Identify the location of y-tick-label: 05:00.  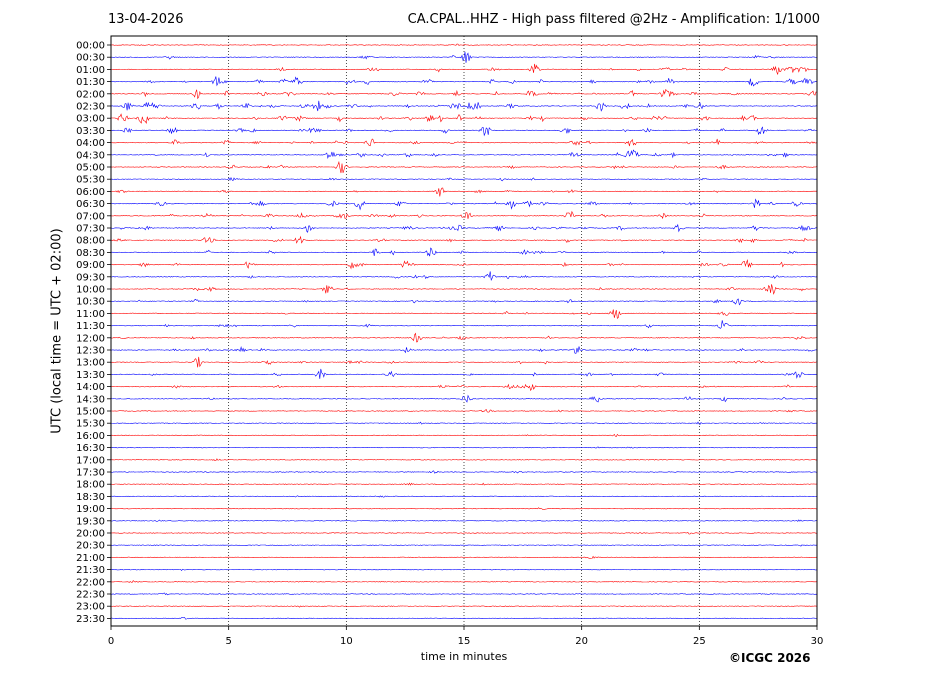
(90, 168).